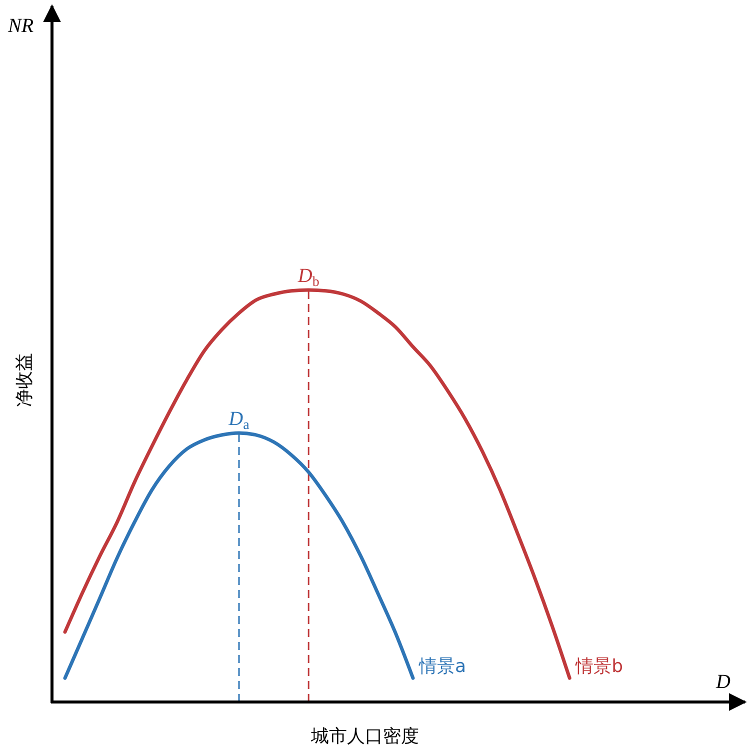 The image size is (751, 753). What do you see at coordinates (239, 420) in the screenshot?
I see `annotation: D$_{a}$` at bounding box center [239, 420].